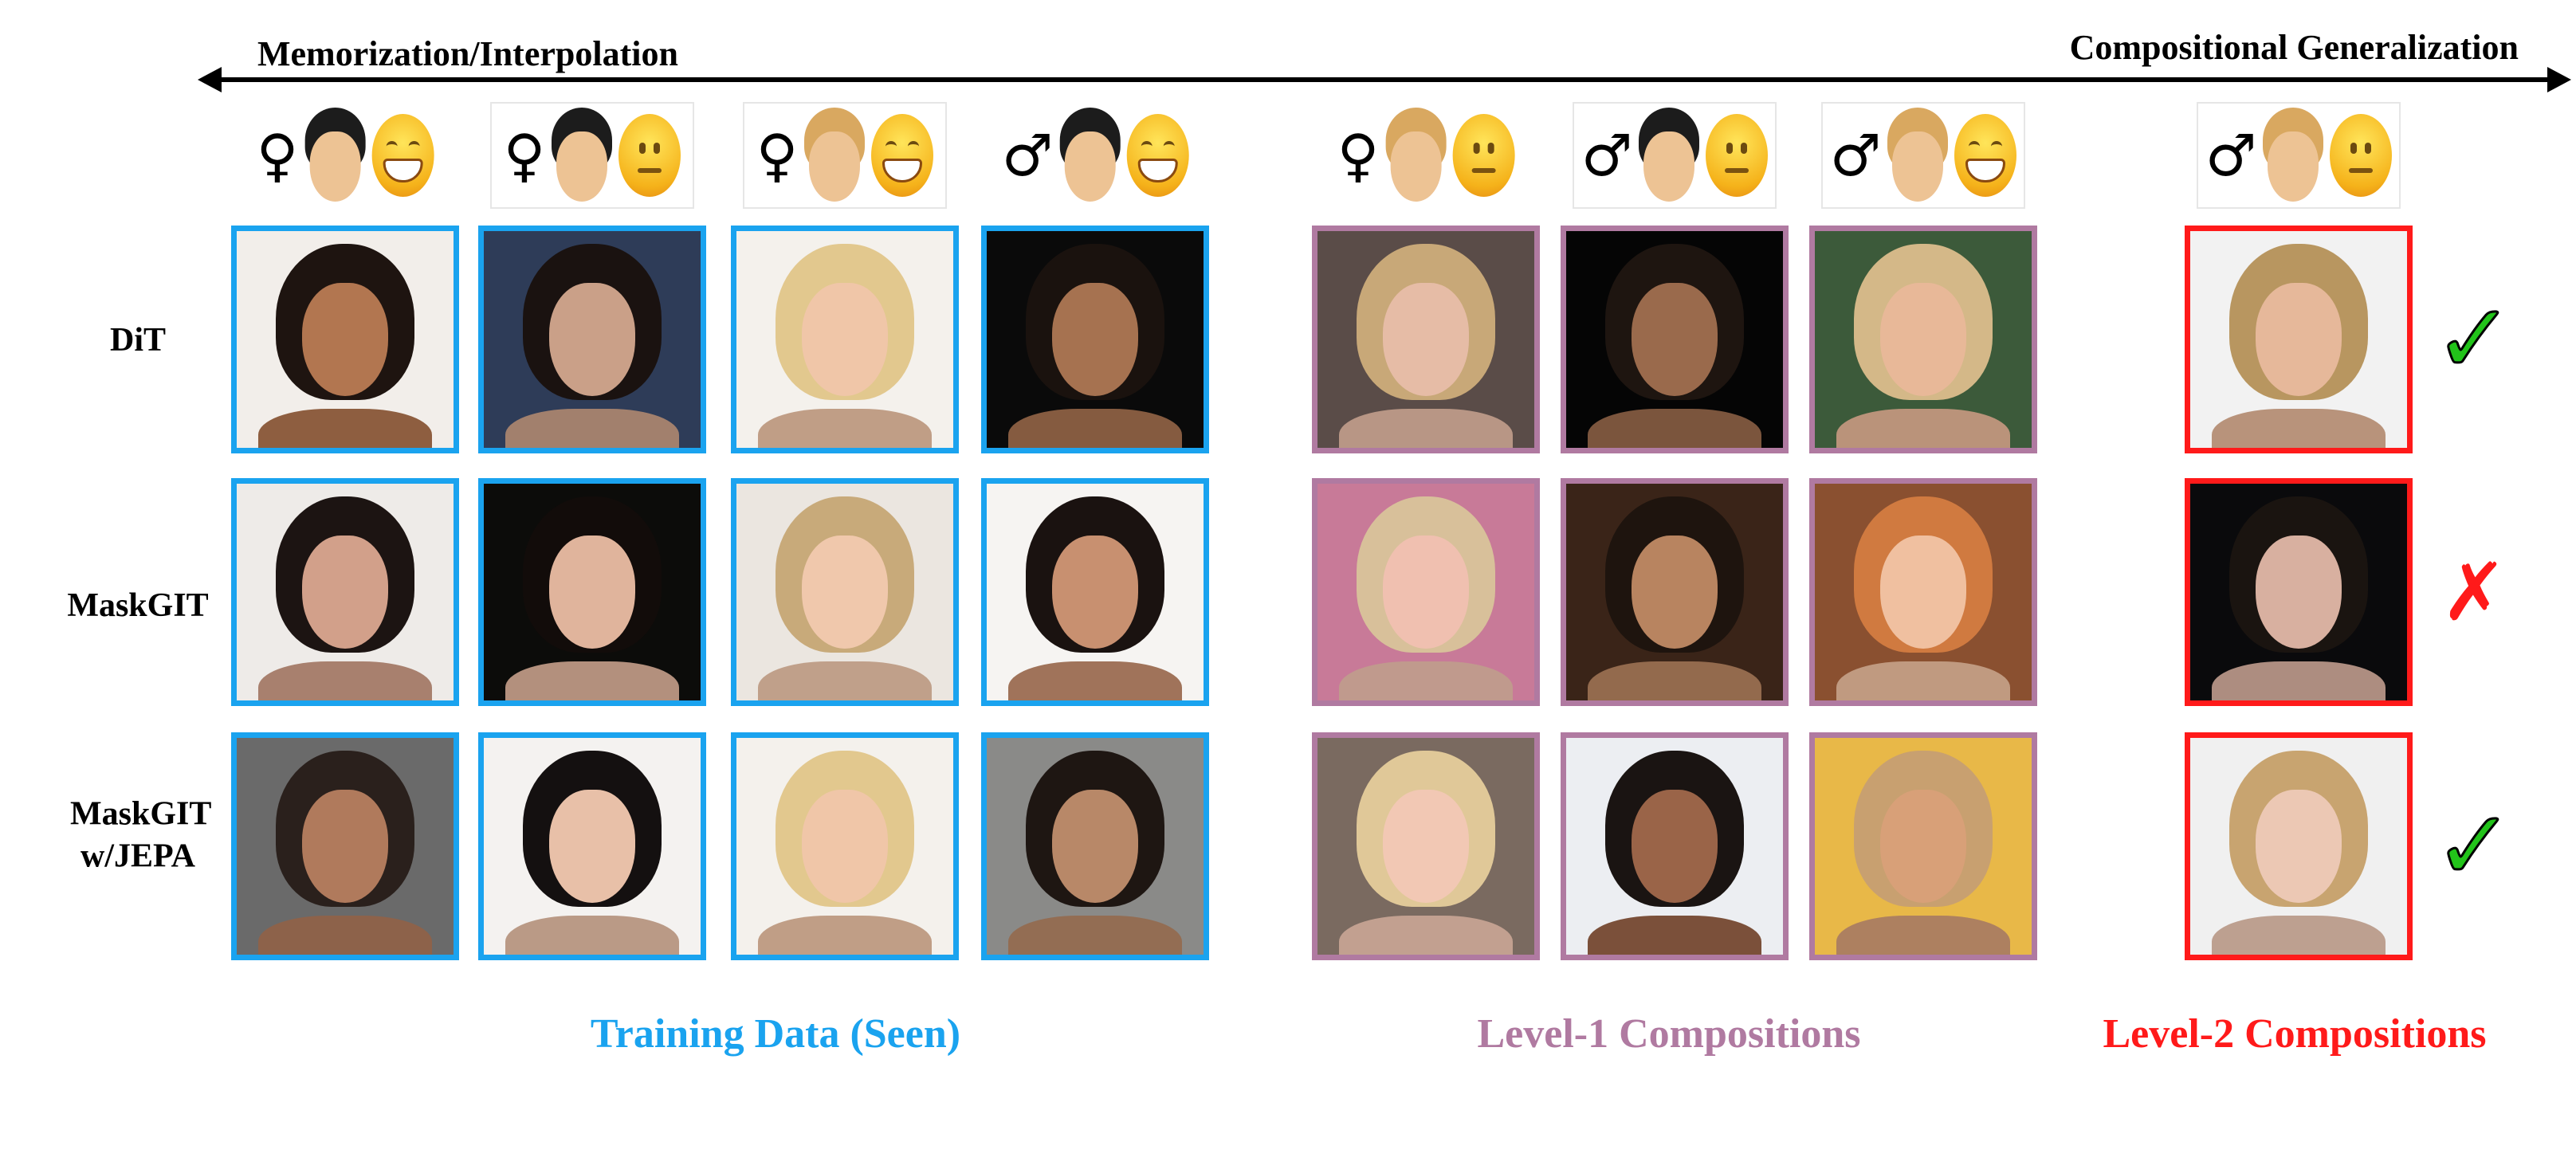  Describe the element at coordinates (2559, 79) in the screenshot. I see `arrow-right-icon` at that location.